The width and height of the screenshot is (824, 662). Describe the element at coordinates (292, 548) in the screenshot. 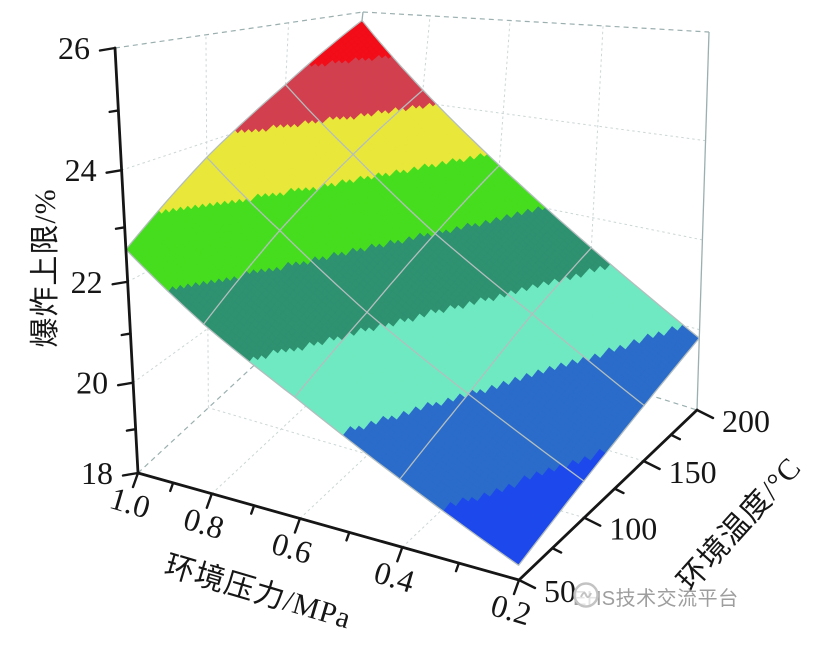

I see `pressure-tick-label: 0.6` at that location.